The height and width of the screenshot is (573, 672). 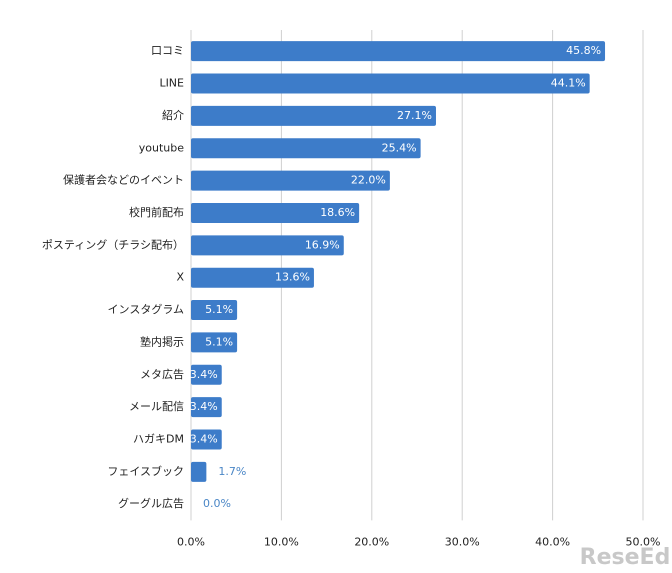 What do you see at coordinates (583, 50) in the screenshot?
I see `value-label: 45.8%` at bounding box center [583, 50].